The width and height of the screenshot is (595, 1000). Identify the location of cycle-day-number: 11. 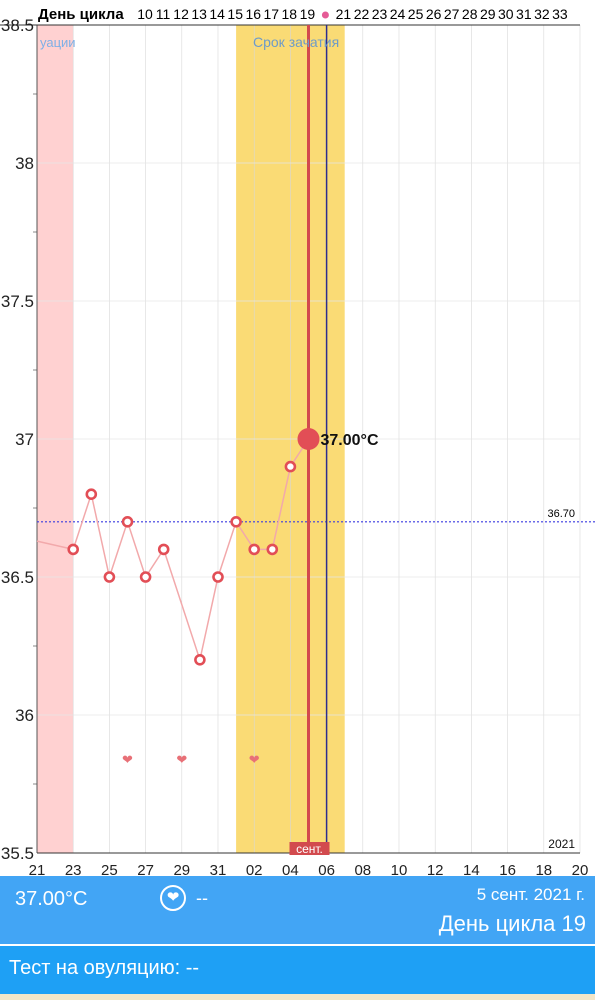
(163, 14).